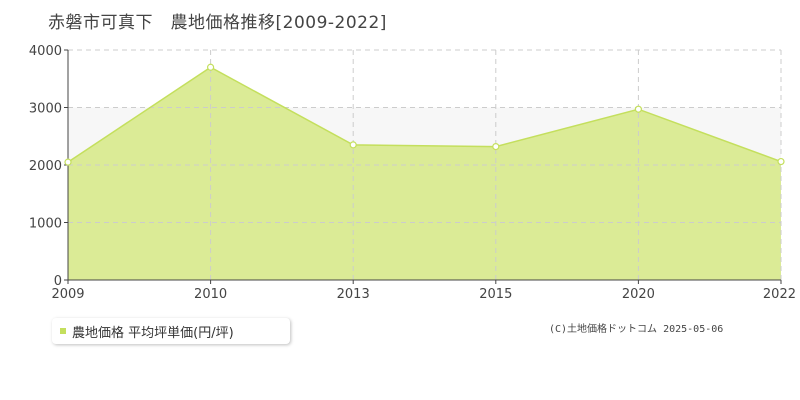  What do you see at coordinates (45, 166) in the screenshot?
I see `y-tick-label: 2000` at bounding box center [45, 166].